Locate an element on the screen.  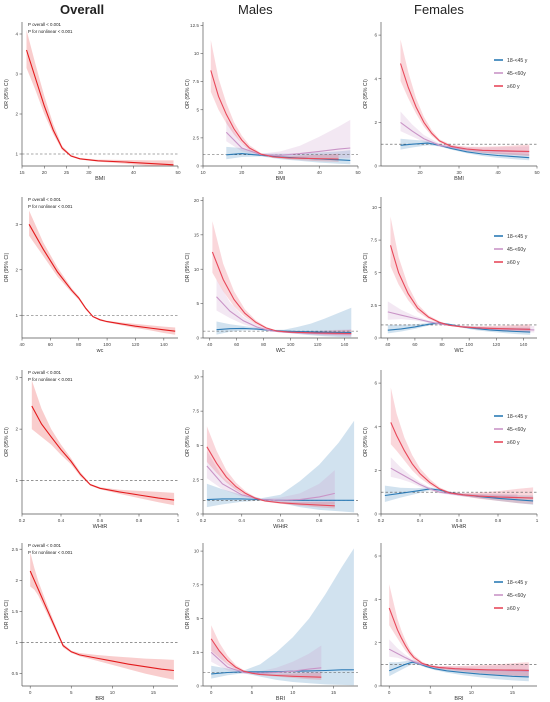
x-tick-label: 20 is located at coordinates (242, 172).